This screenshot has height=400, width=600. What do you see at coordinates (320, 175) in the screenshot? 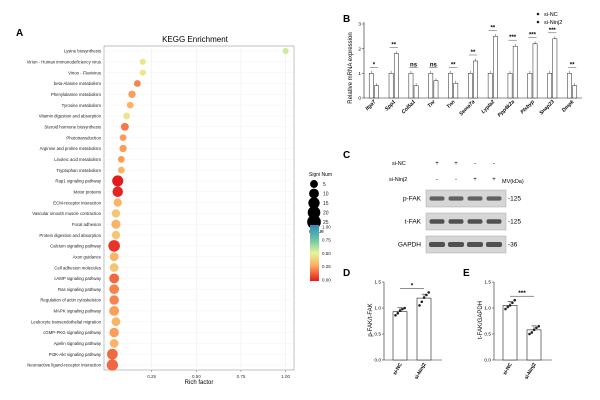
I see `kegg-size-legend-title: Signi Num` at bounding box center [320, 175].